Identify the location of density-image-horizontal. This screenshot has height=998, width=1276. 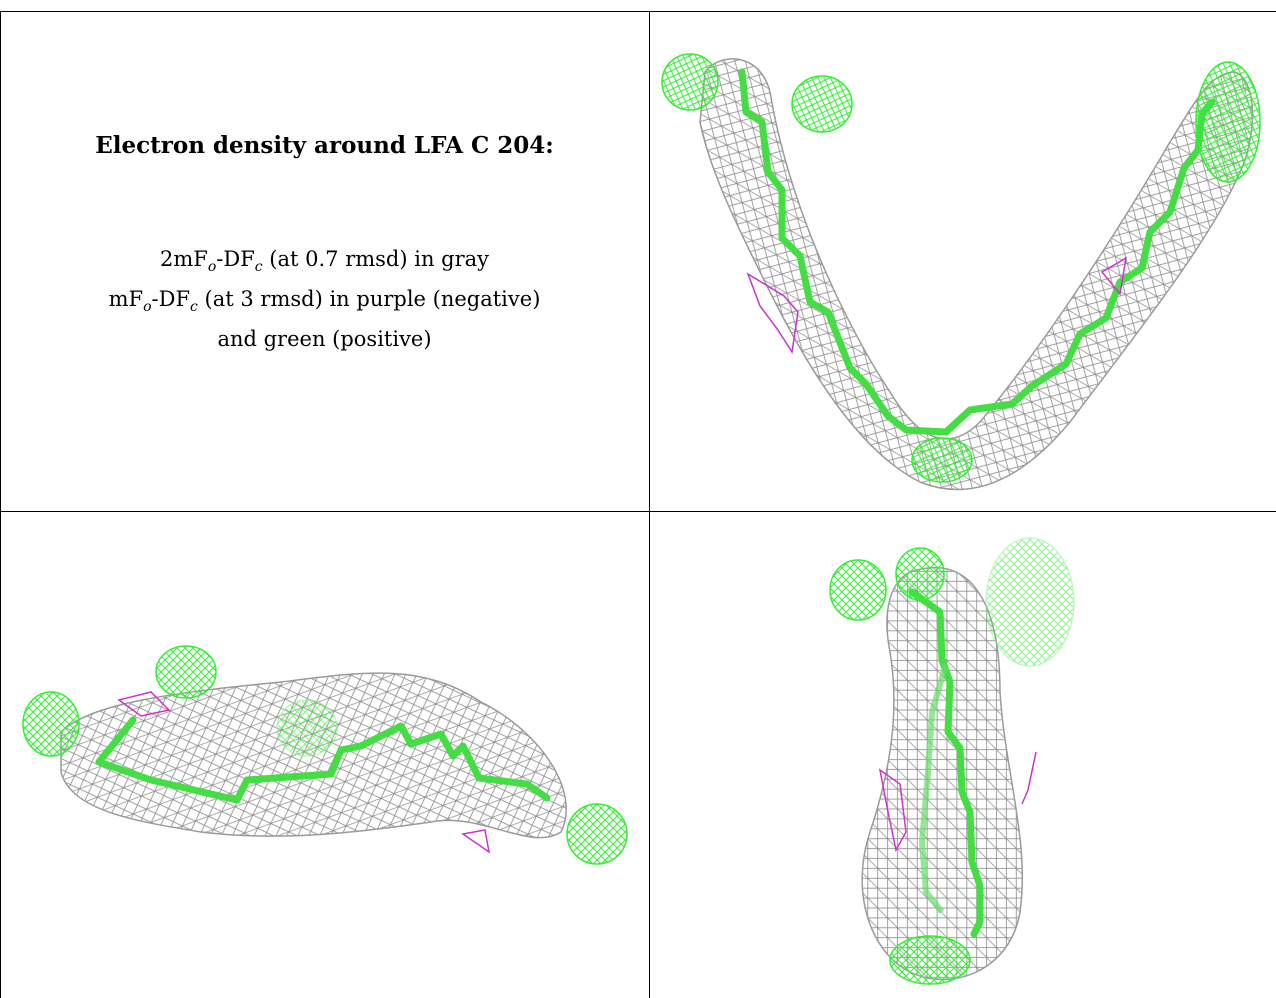
(325, 755).